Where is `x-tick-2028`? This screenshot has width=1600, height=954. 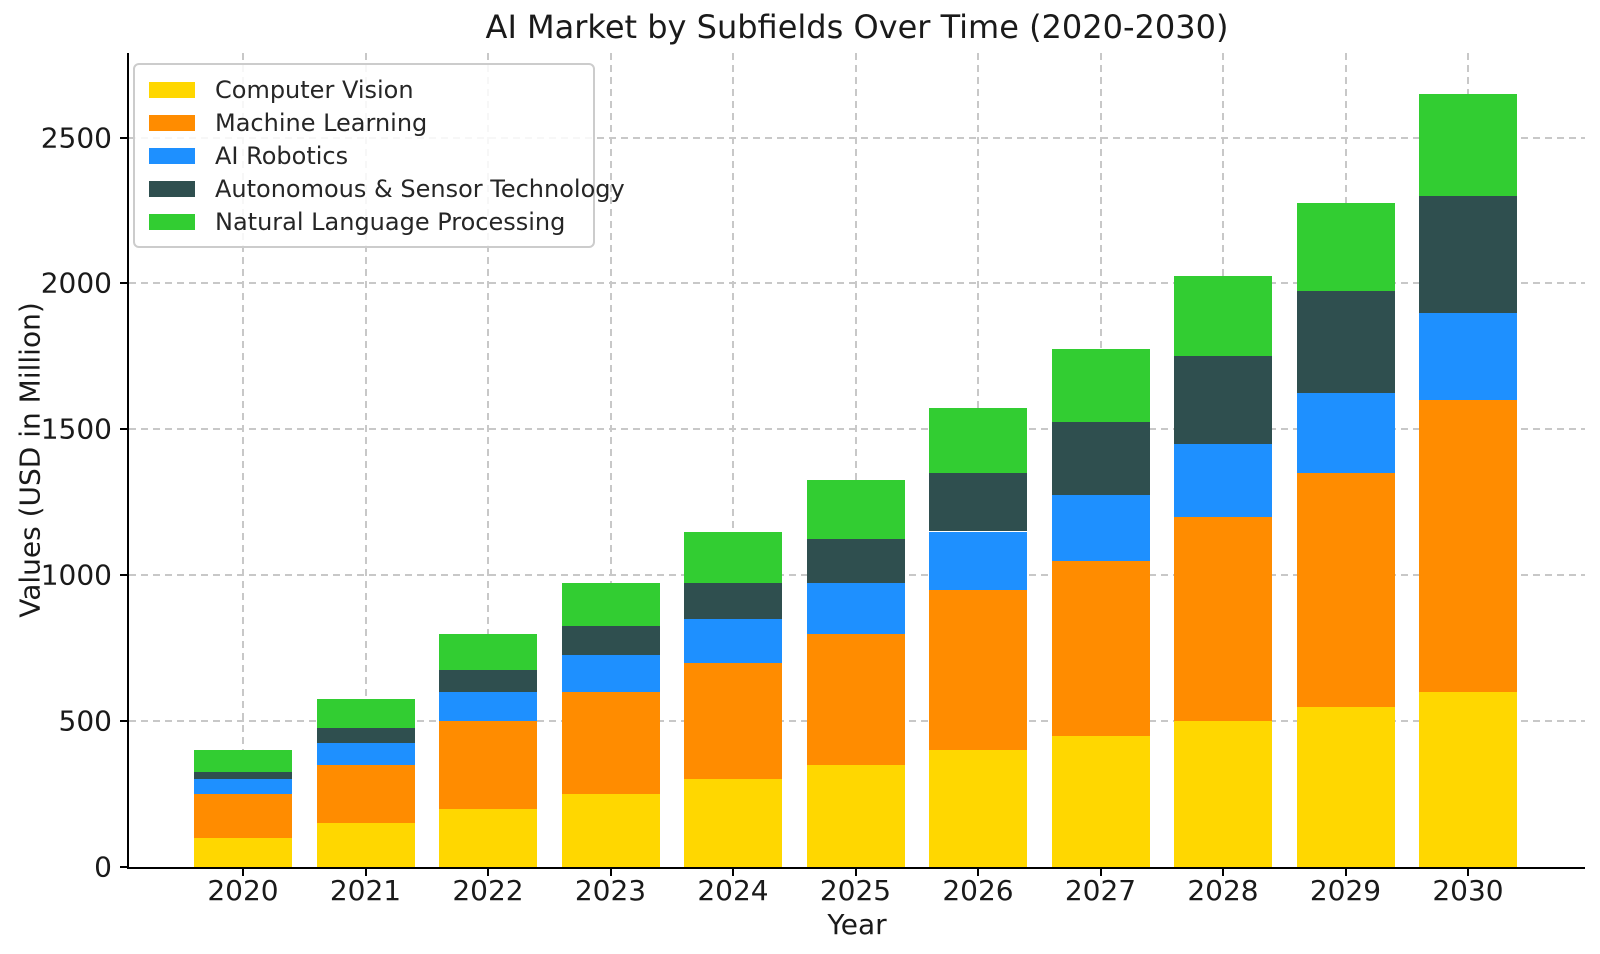 x-tick-2028 is located at coordinates (1223, 872).